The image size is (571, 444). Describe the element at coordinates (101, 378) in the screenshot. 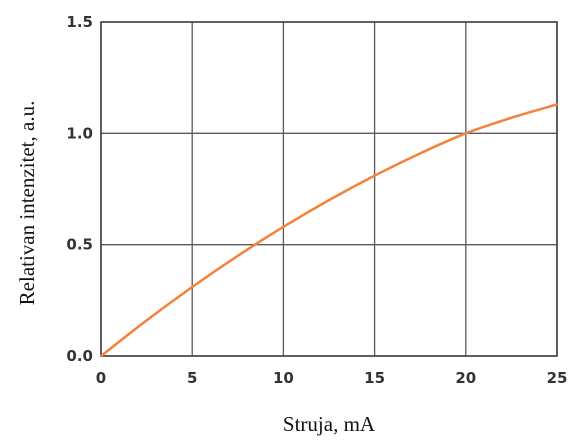

I see `x-tick-label: 0` at that location.